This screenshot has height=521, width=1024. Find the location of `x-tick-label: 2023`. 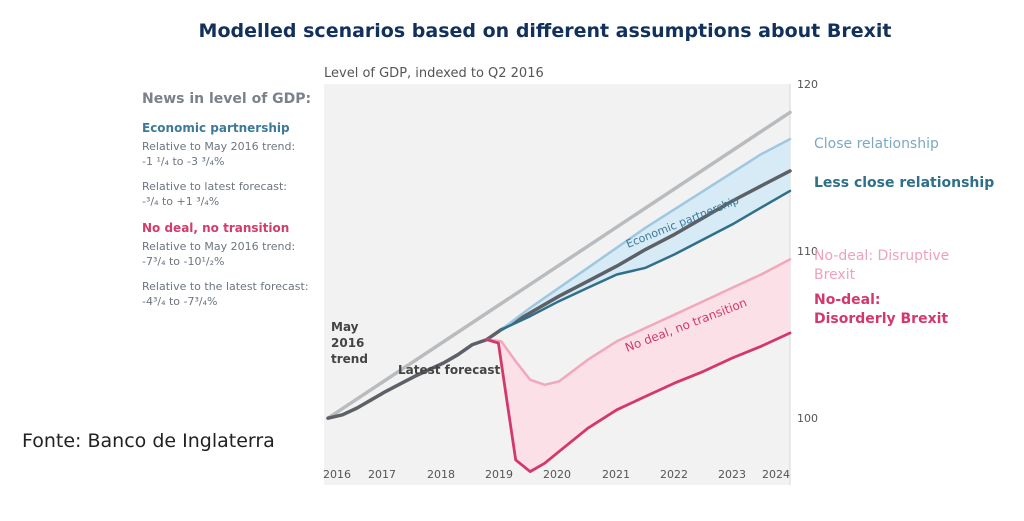

x-tick-label: 2023 is located at coordinates (732, 474).